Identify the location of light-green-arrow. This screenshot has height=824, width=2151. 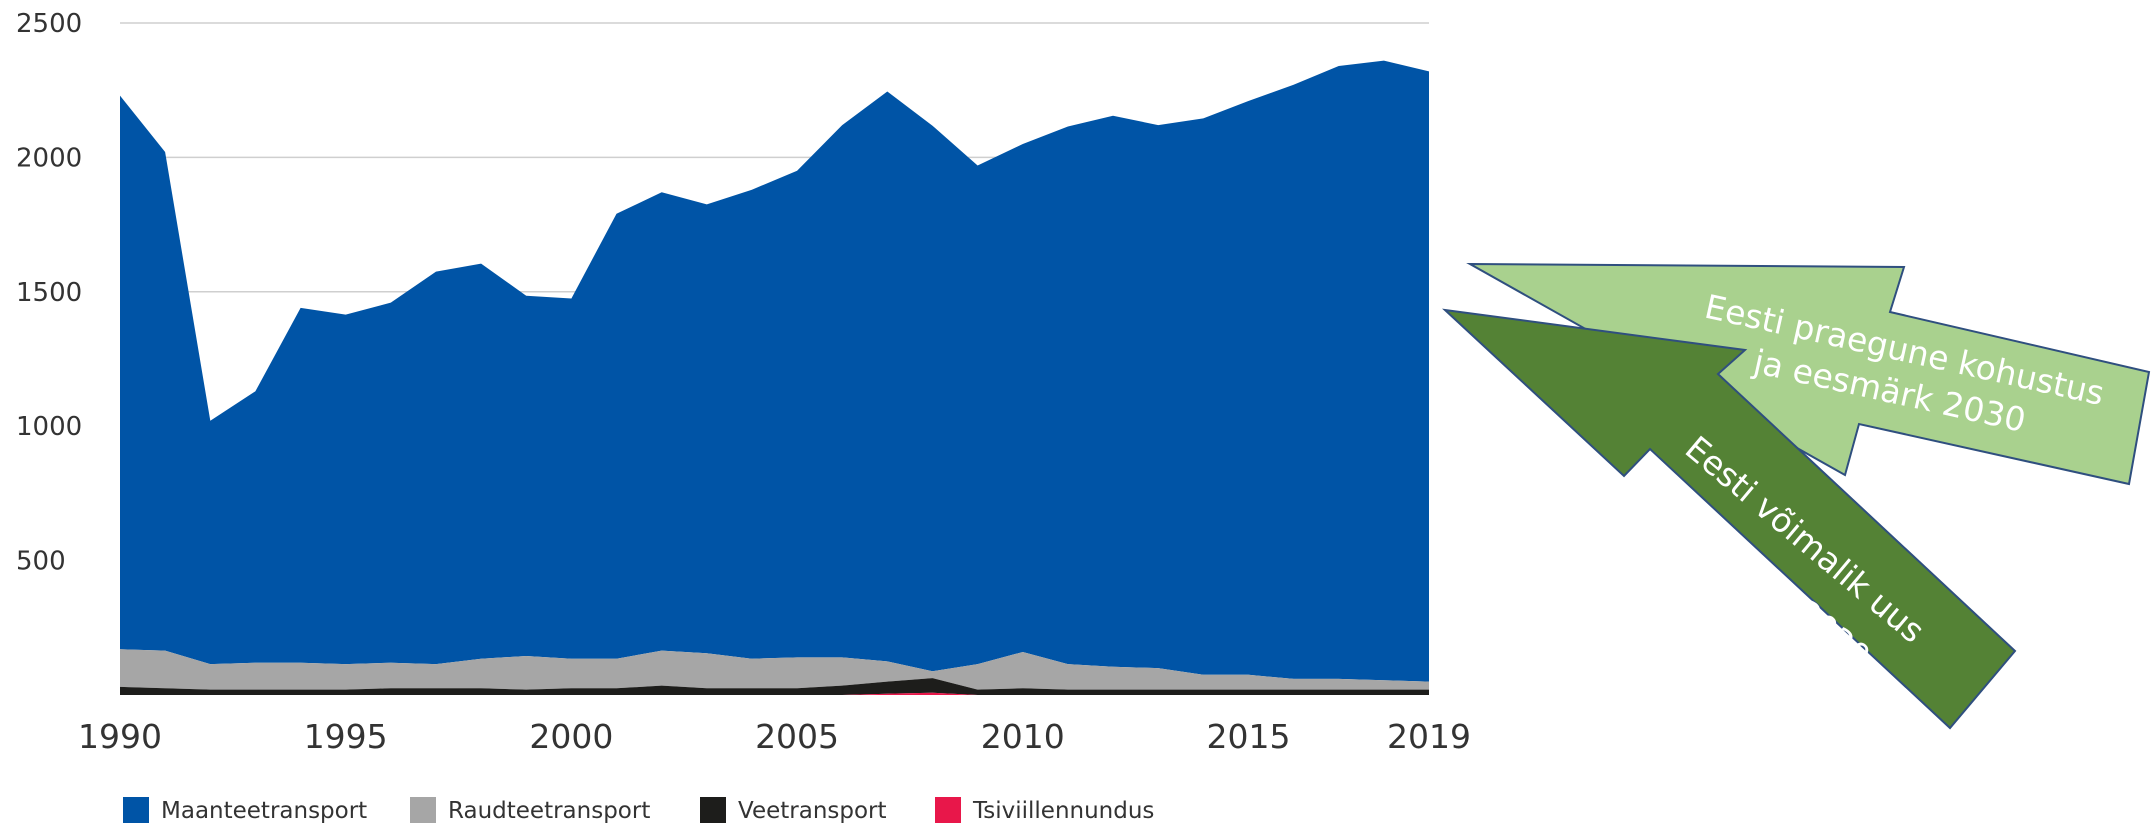
(1808, 374).